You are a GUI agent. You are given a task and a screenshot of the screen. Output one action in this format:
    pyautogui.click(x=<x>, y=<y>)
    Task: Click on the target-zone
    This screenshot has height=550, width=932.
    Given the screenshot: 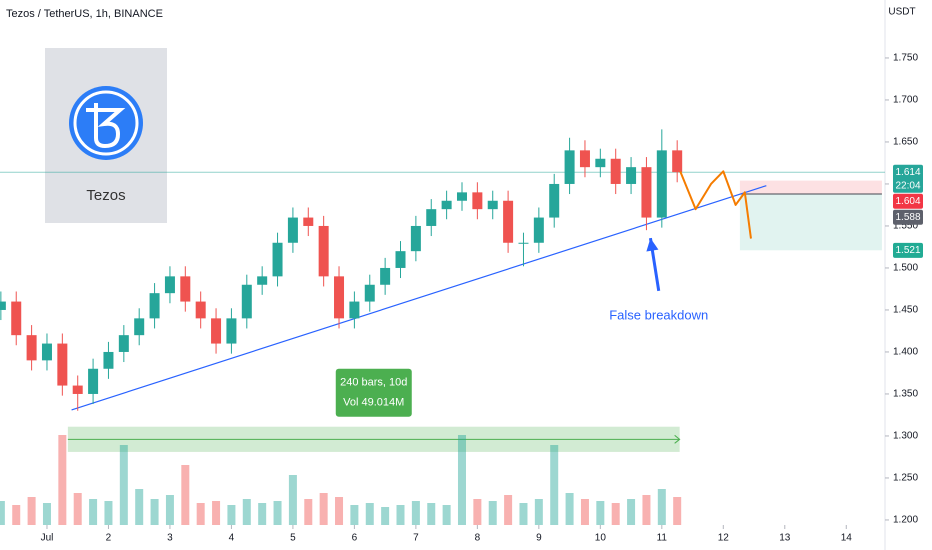 What is the action you would take?
    pyautogui.click(x=810, y=222)
    